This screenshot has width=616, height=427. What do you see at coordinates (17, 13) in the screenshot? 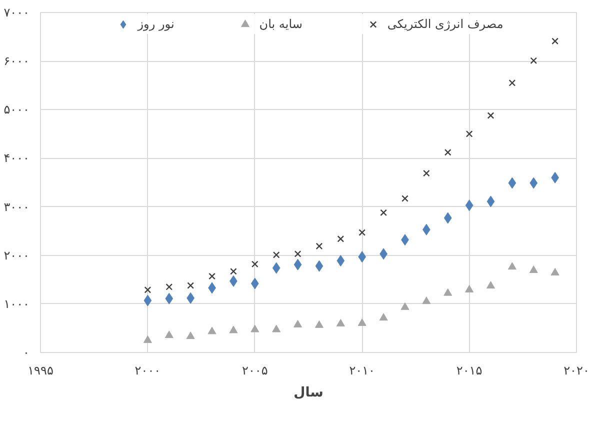
I see `y-tick-label: ۷۰۰۰` at bounding box center [17, 13].